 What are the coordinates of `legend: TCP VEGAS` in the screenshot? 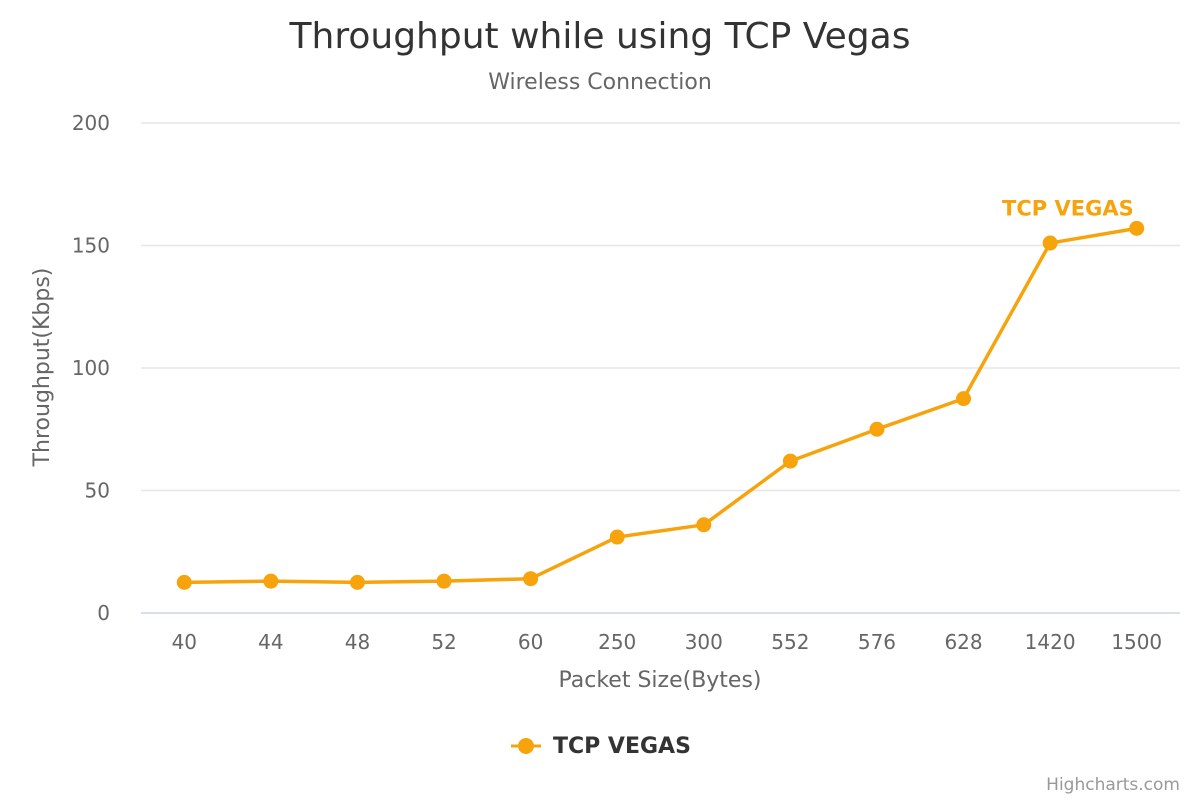 It's located at (601, 746).